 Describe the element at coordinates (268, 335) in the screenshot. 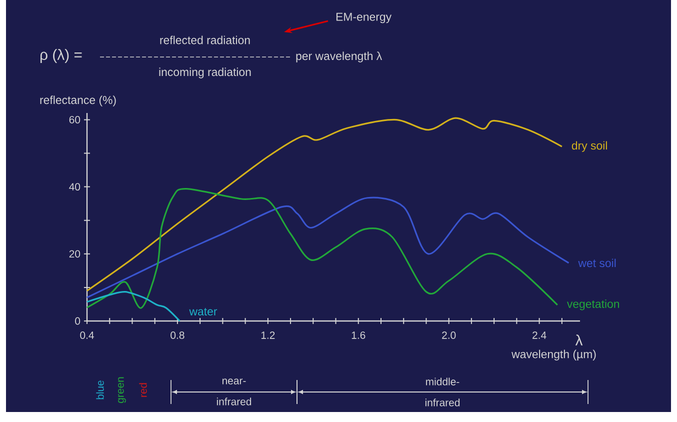

I see `x-tick-label: 1.2` at that location.